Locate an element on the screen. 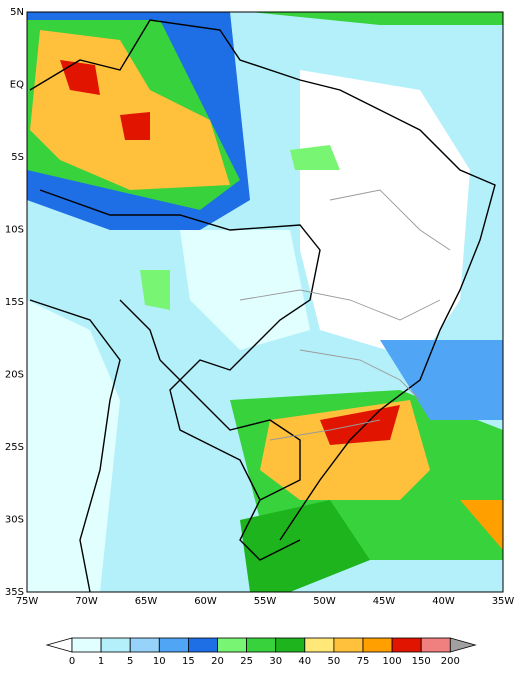 The image size is (516, 673). lon-label: 40W is located at coordinates (443, 601).